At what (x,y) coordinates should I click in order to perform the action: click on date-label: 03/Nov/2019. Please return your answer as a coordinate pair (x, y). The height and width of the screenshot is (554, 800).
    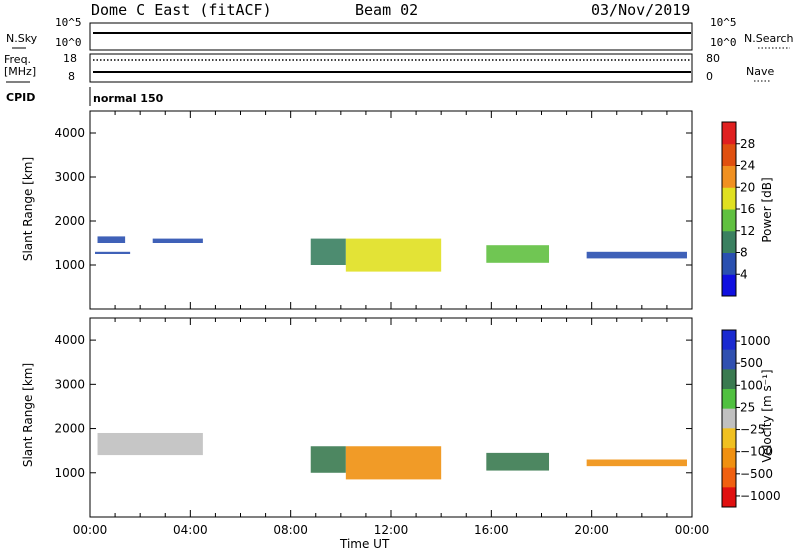
    Looking at the image, I should click on (641, 10).